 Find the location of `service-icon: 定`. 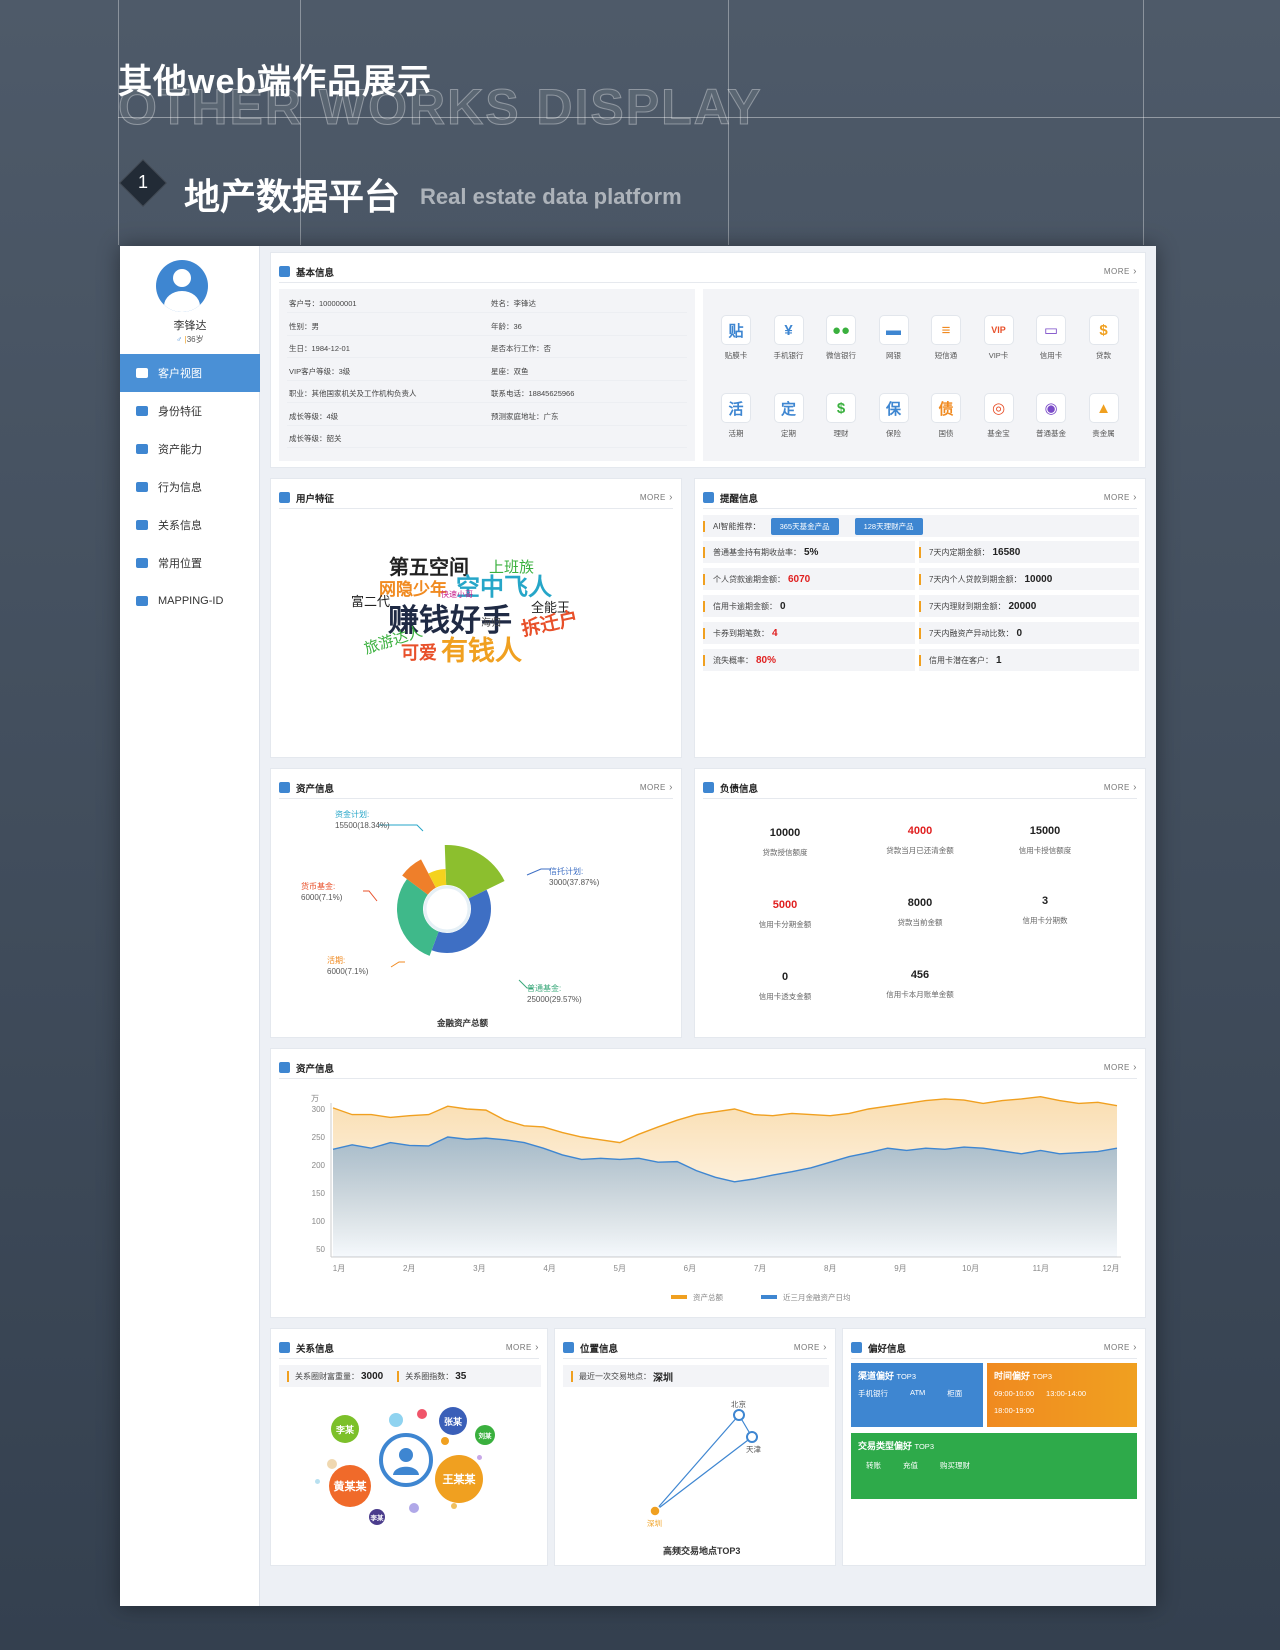

service-icon: 定 is located at coordinates (788, 408).